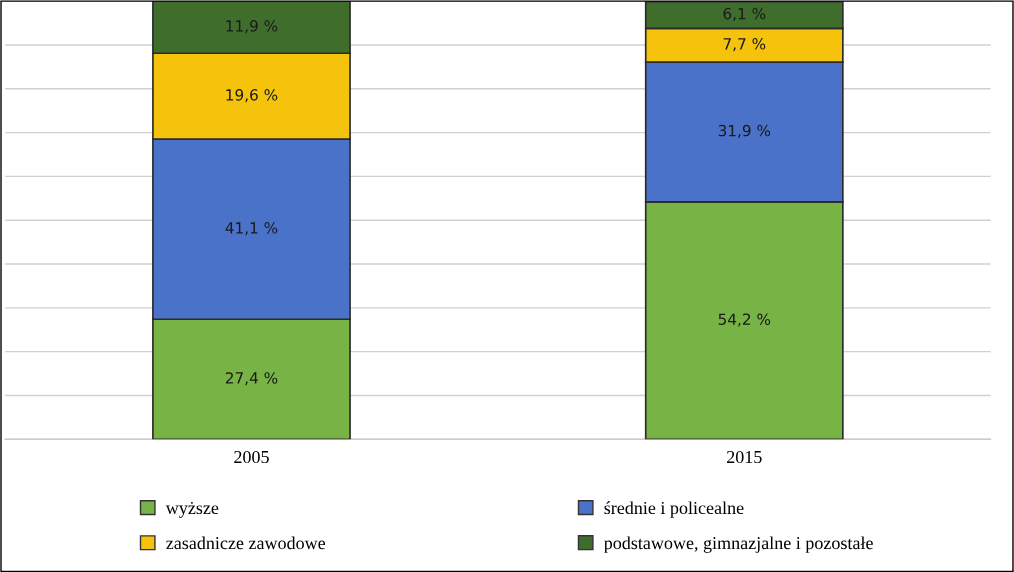  Describe the element at coordinates (744, 131) in the screenshot. I see `data-label: 31,9 %` at that location.